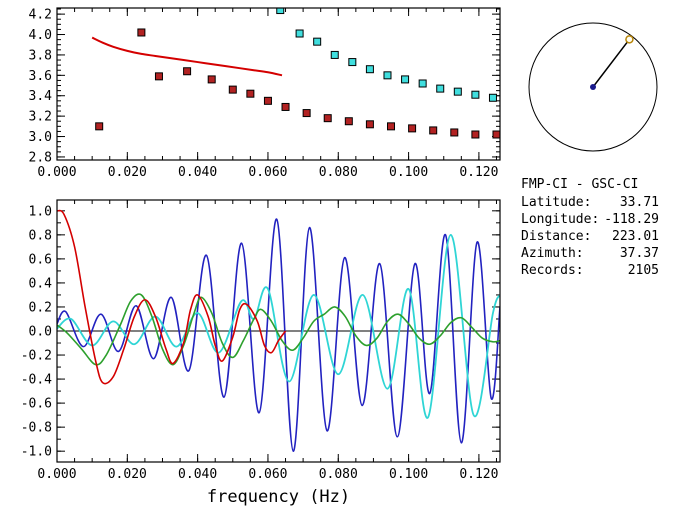 Image resolution: width=687 pixels, height=519 pixels. Describe the element at coordinates (40, 15) in the screenshot. I see `y-tick-label: 4.2` at that location.